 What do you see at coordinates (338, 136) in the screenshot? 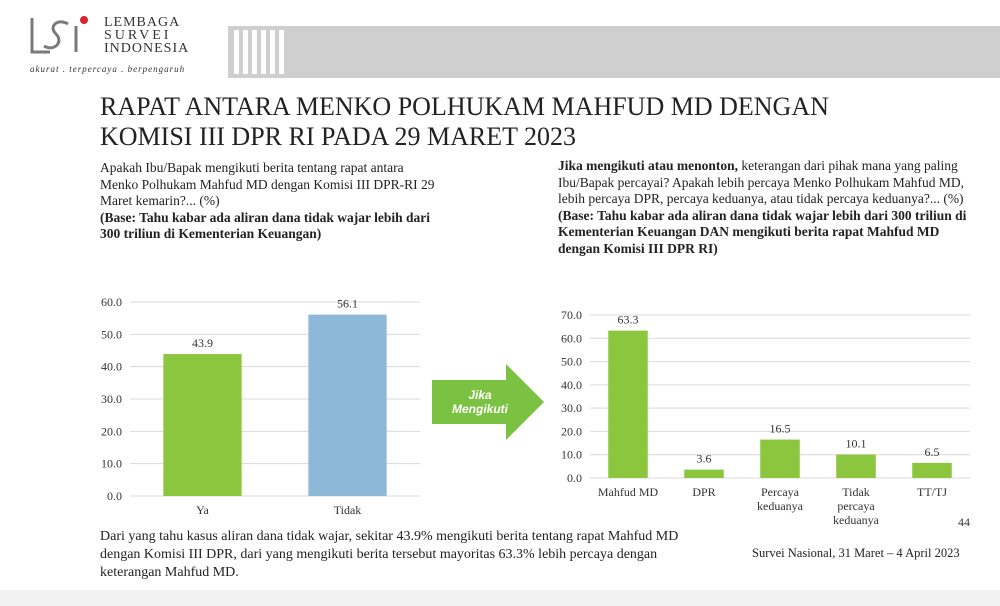
I see `title-line-2: KOMISI III DPR RI PADA 29 MARET 2023` at bounding box center [338, 136].